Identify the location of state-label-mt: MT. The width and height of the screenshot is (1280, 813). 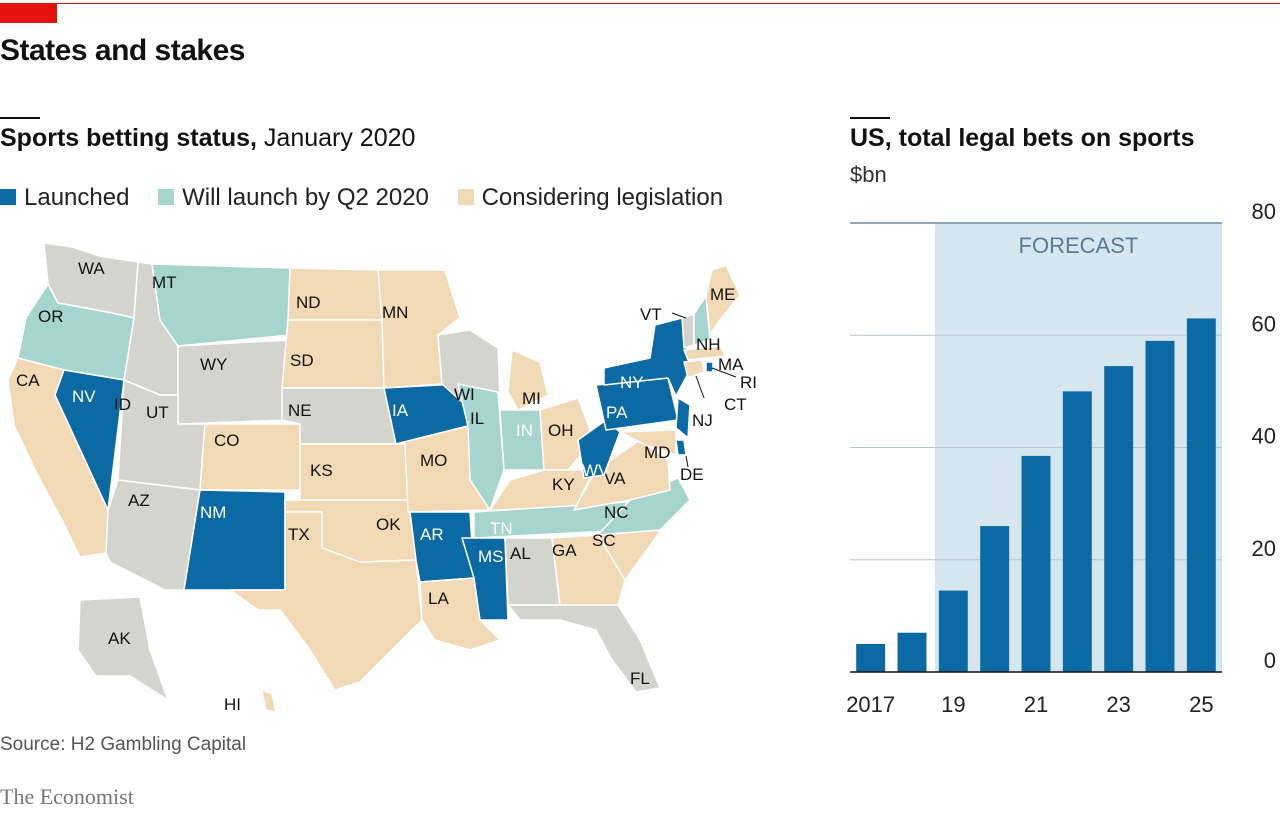
(164, 282).